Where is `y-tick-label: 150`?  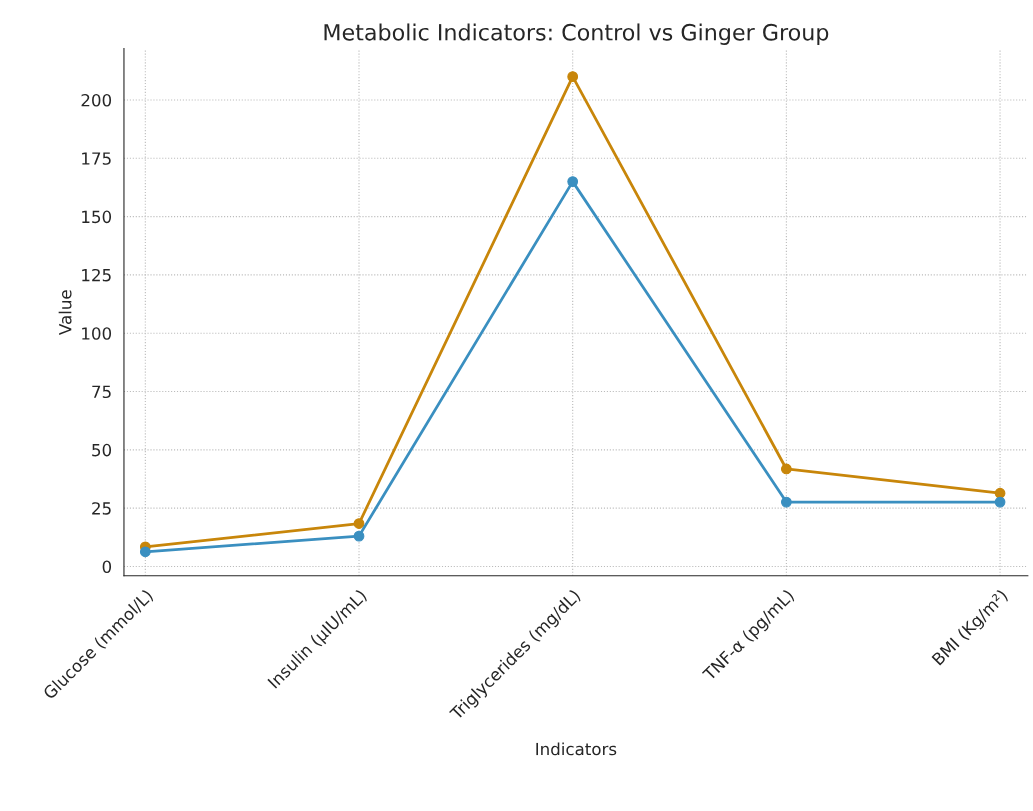 y-tick-label: 150 is located at coordinates (97, 217).